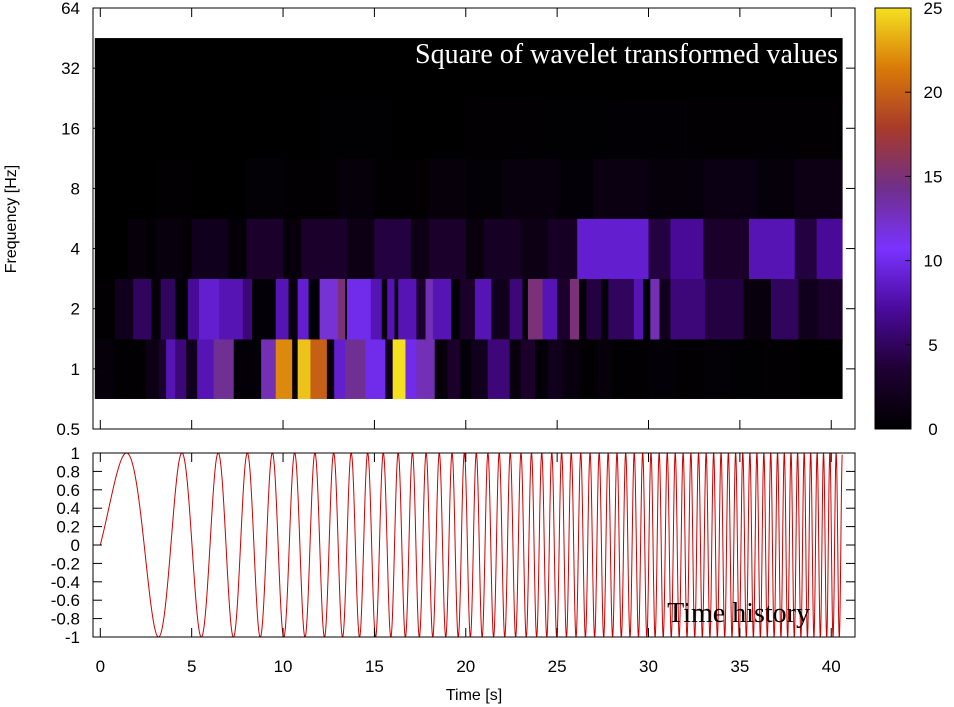  What do you see at coordinates (738, 613) in the screenshot?
I see `waveform-title: Time history` at bounding box center [738, 613].